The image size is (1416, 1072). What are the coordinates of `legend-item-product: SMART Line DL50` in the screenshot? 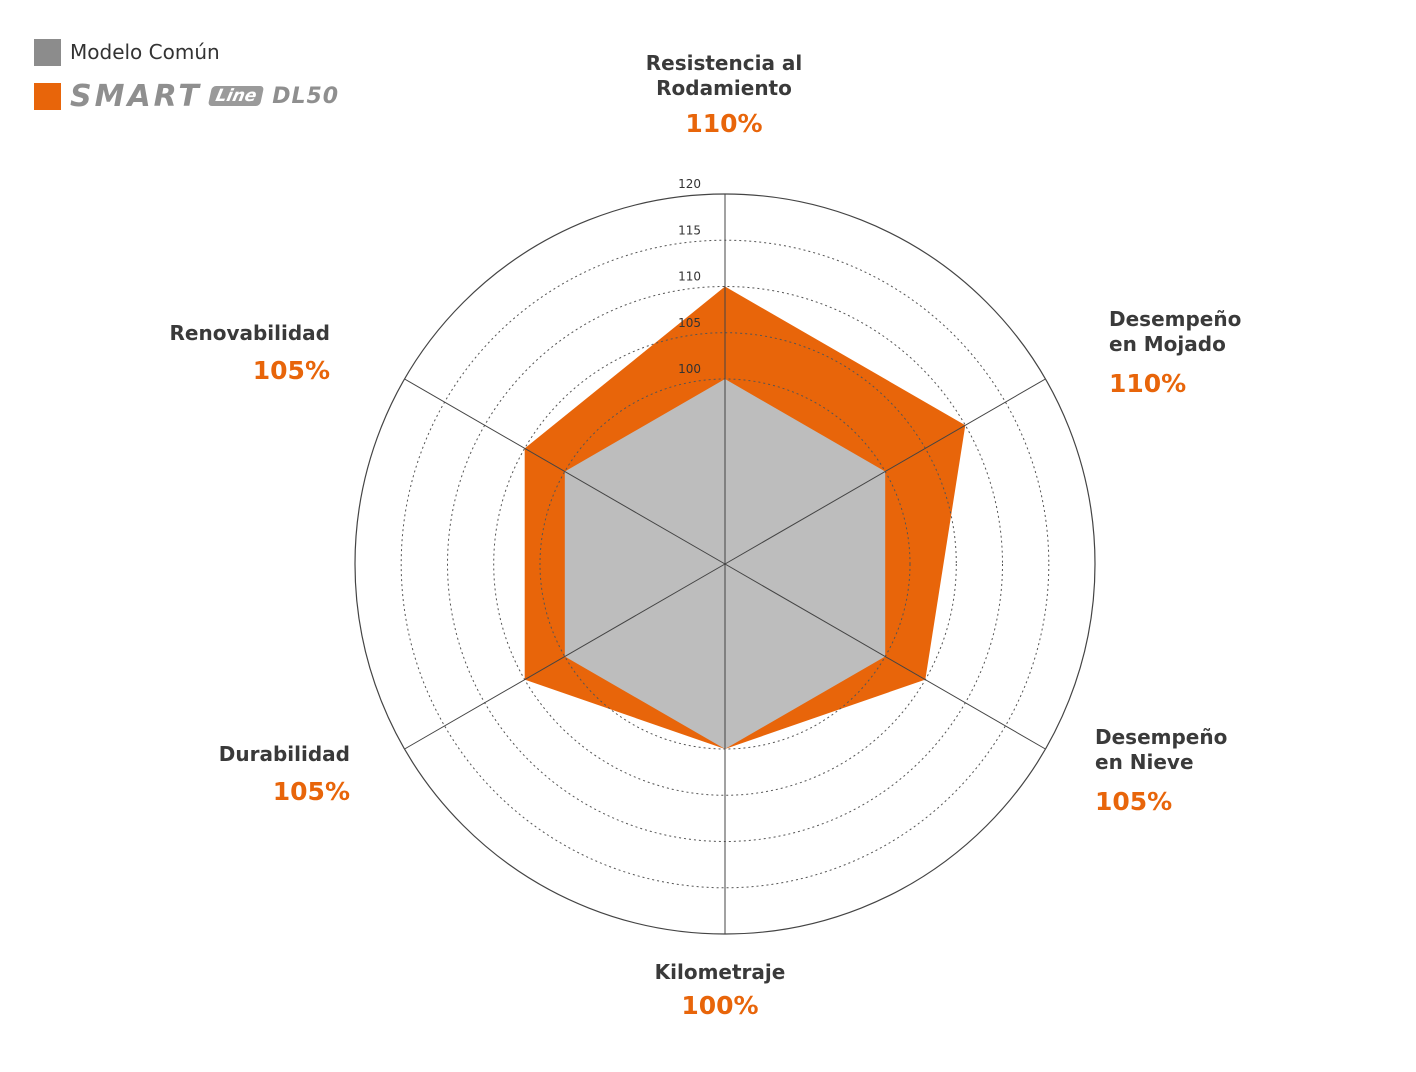 It's located at (186, 96).